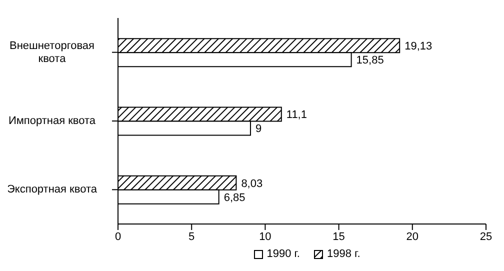 Image resolution: width=504 pixels, height=271 pixels. What do you see at coordinates (370, 60) in the screenshot?
I see `data-label: 15,85` at bounding box center [370, 60].